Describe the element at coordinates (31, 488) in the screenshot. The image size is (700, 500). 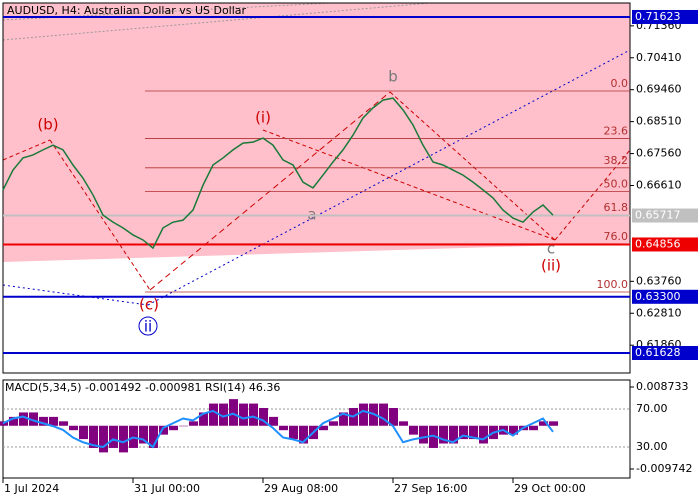
I see `x-tick-label: 1 Jul 2024` at that location.